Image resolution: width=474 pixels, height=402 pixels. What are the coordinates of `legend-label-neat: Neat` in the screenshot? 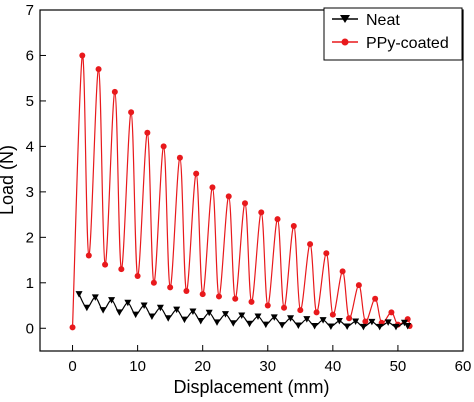 It's located at (383, 20).